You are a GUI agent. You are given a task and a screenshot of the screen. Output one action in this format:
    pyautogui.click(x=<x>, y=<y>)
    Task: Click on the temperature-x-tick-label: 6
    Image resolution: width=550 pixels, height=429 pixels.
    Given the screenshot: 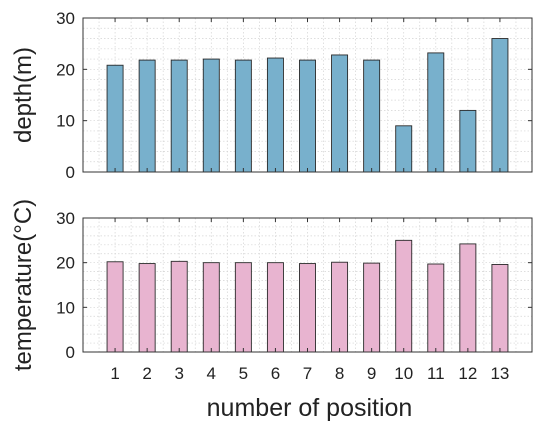 What is the action you would take?
    pyautogui.click(x=275, y=373)
    